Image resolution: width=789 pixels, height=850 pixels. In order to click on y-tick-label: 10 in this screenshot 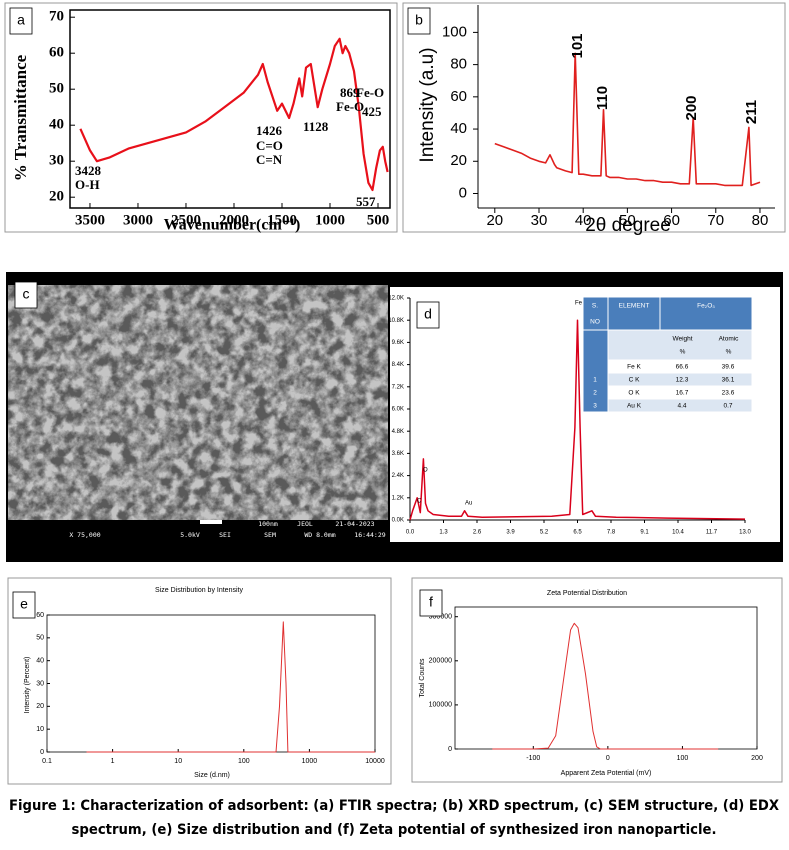, I will do `click(40, 729)`.